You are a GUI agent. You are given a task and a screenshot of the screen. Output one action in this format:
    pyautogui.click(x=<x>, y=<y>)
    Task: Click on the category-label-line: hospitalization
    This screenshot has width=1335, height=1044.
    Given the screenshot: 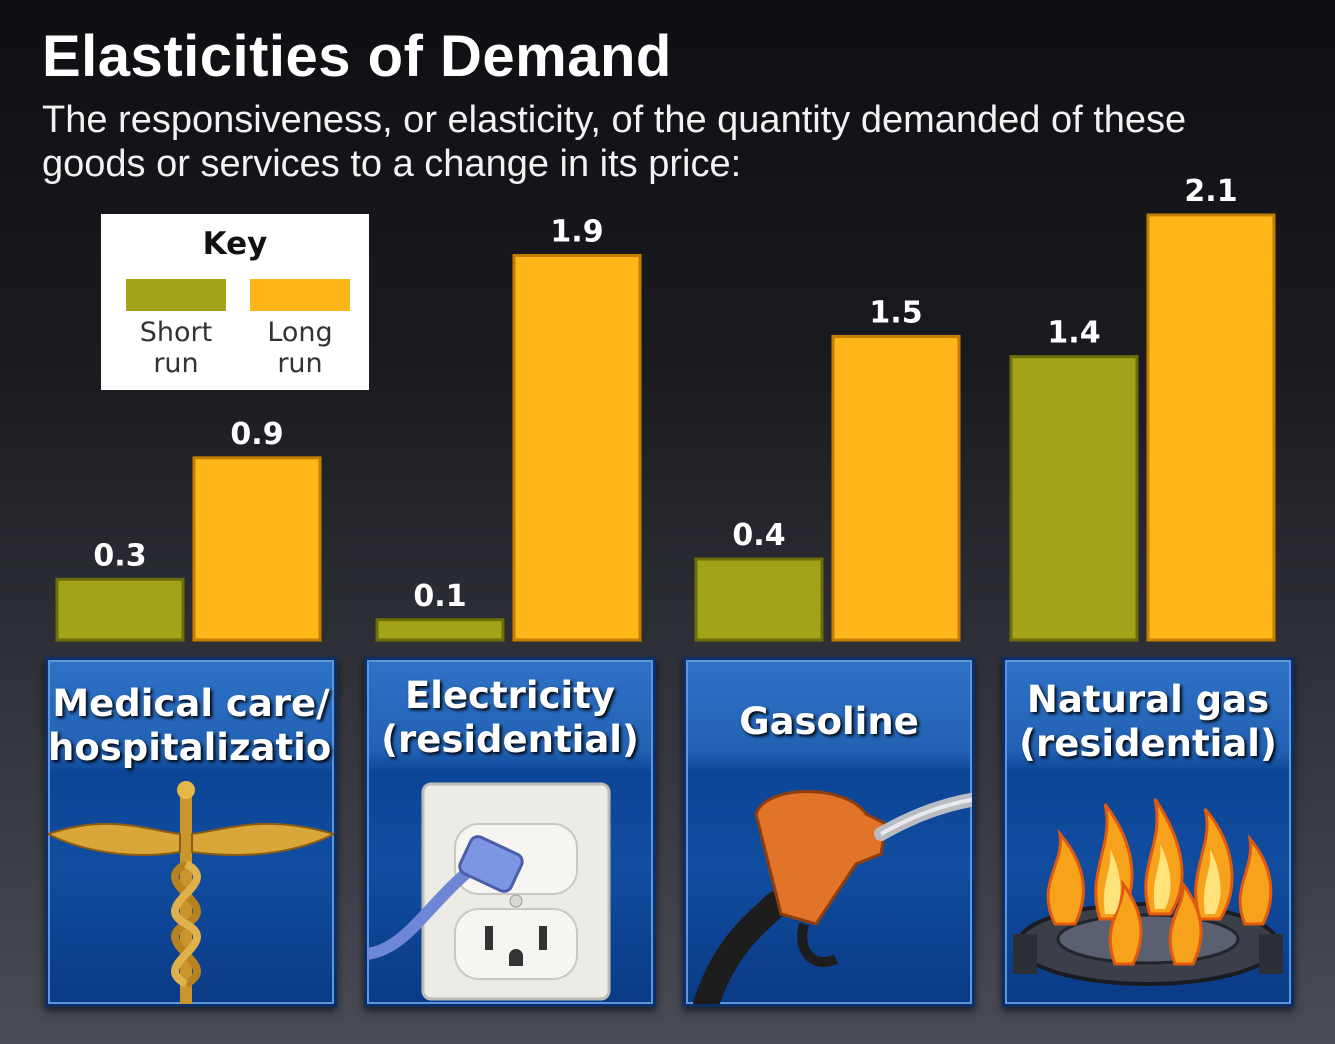 What is the action you would take?
    pyautogui.click(x=192, y=747)
    